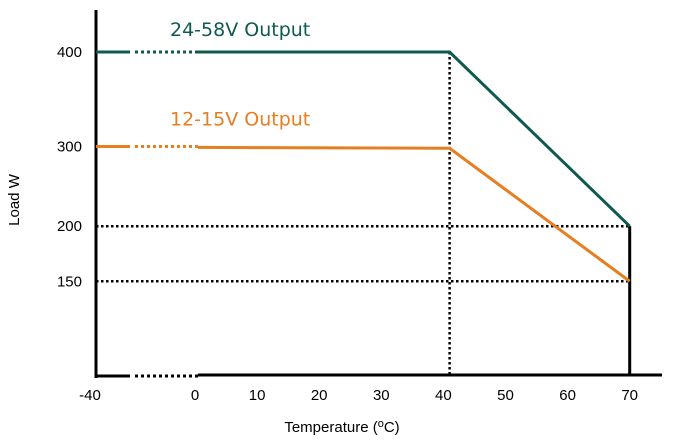  I want to click on y-tick-labels: 400 300 200 150, so click(69, 167).